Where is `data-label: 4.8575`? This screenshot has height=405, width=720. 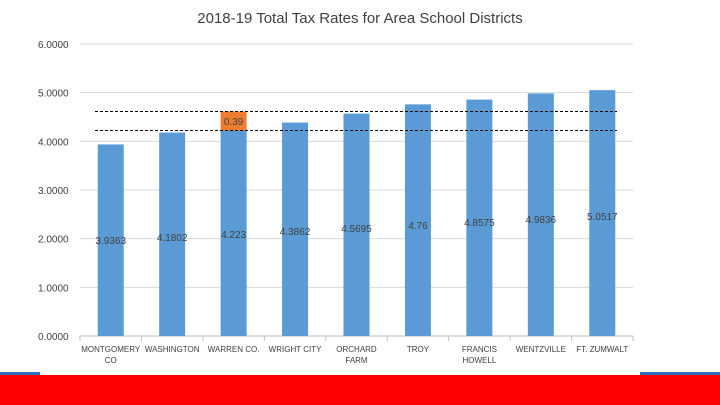
data-label: 4.8575 is located at coordinates (479, 223).